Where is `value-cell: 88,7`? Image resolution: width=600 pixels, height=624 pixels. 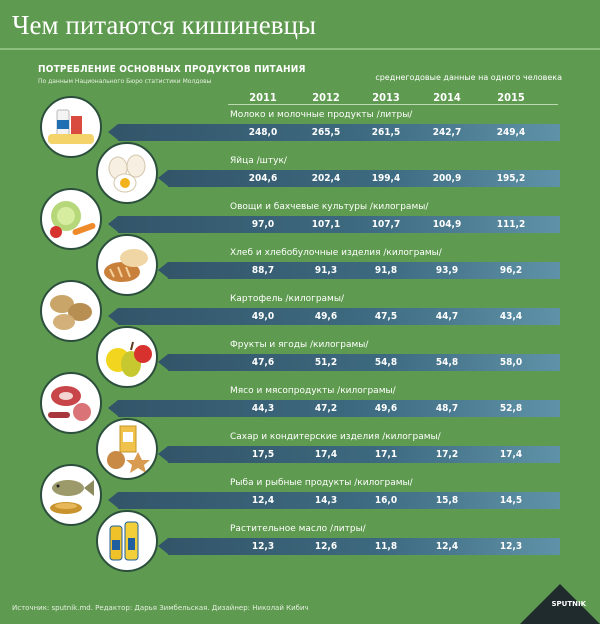
value-cell: 88,7 is located at coordinates (263, 270).